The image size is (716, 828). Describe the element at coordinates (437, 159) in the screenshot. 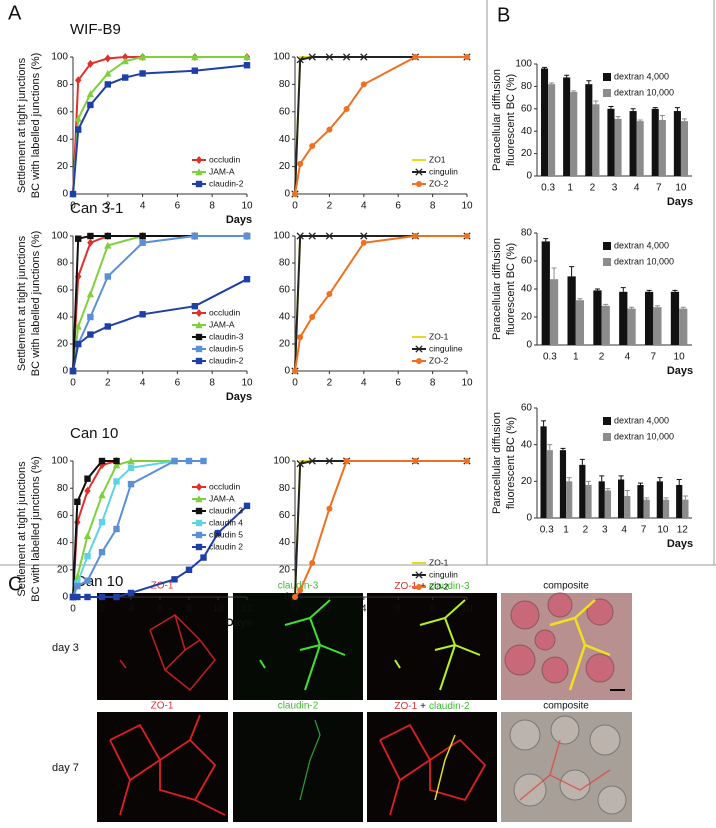

I see `legend-label: ZO1` at that location.